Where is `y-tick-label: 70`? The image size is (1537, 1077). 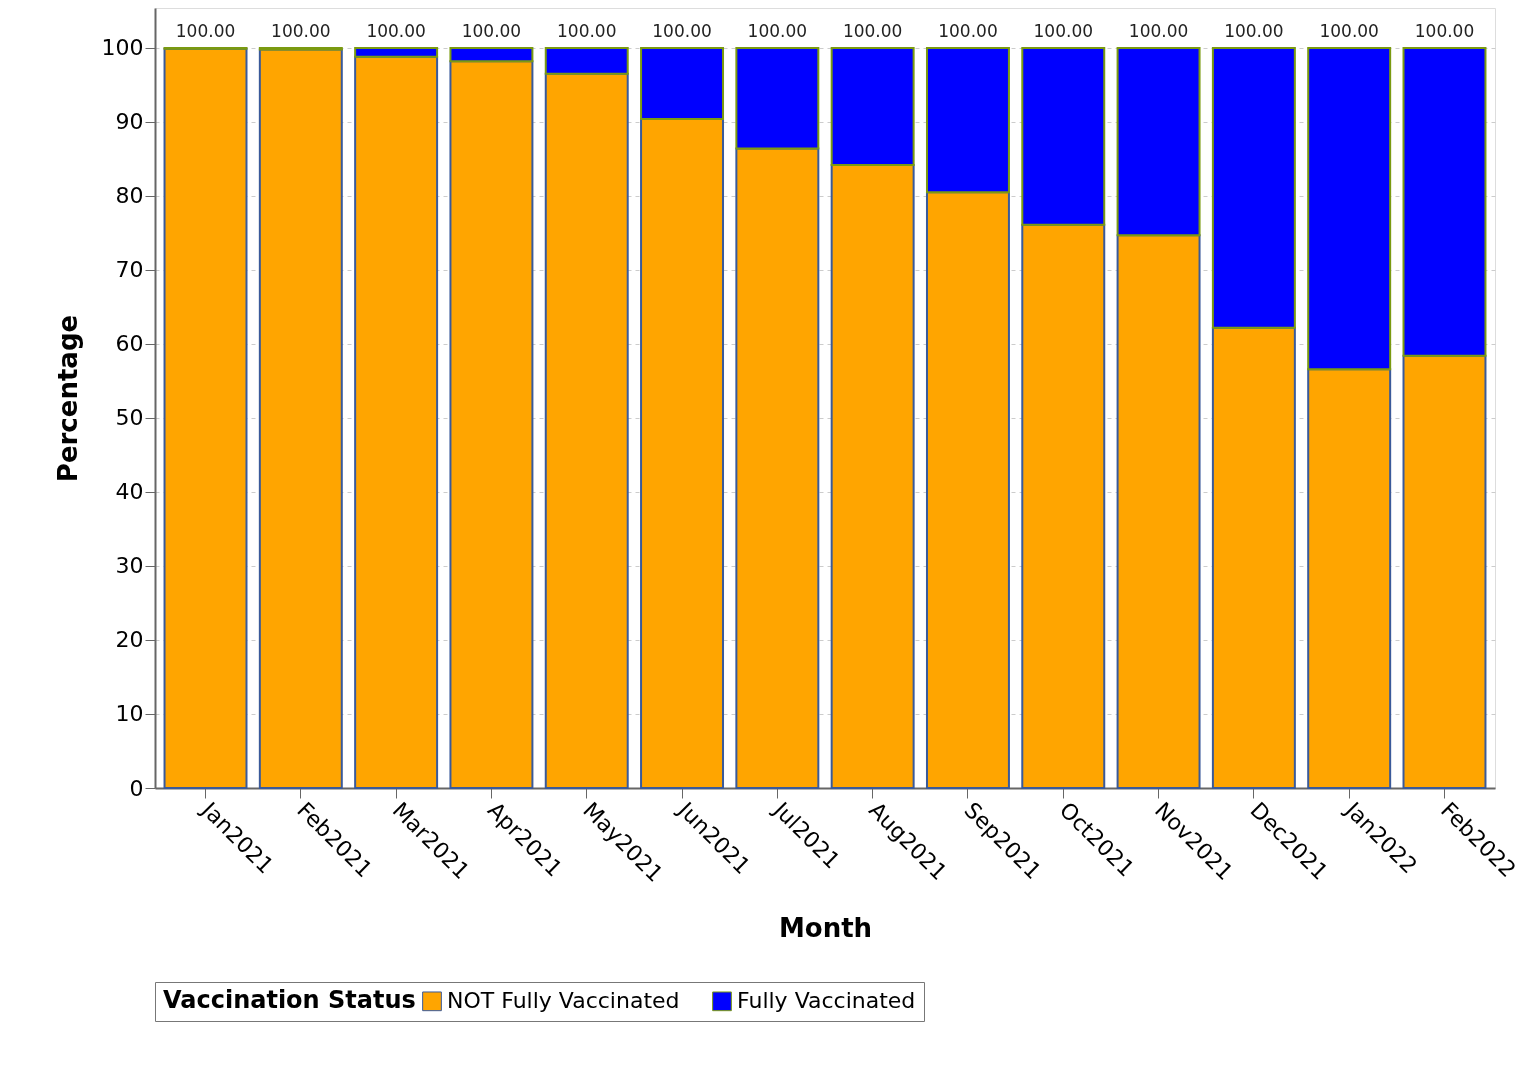
y-tick-label: 70 is located at coordinates (129, 270).